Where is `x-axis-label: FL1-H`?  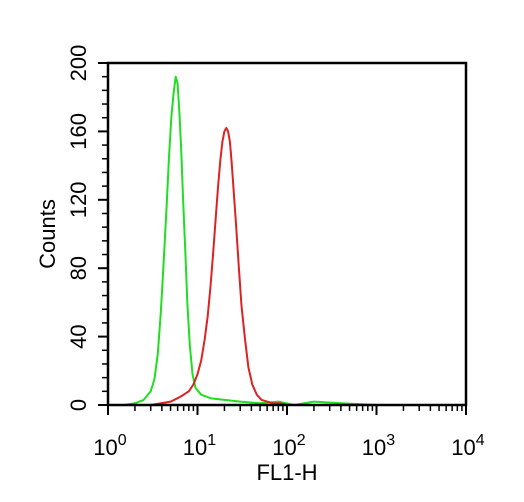
x-axis-label: FL1-H is located at coordinates (286, 472).